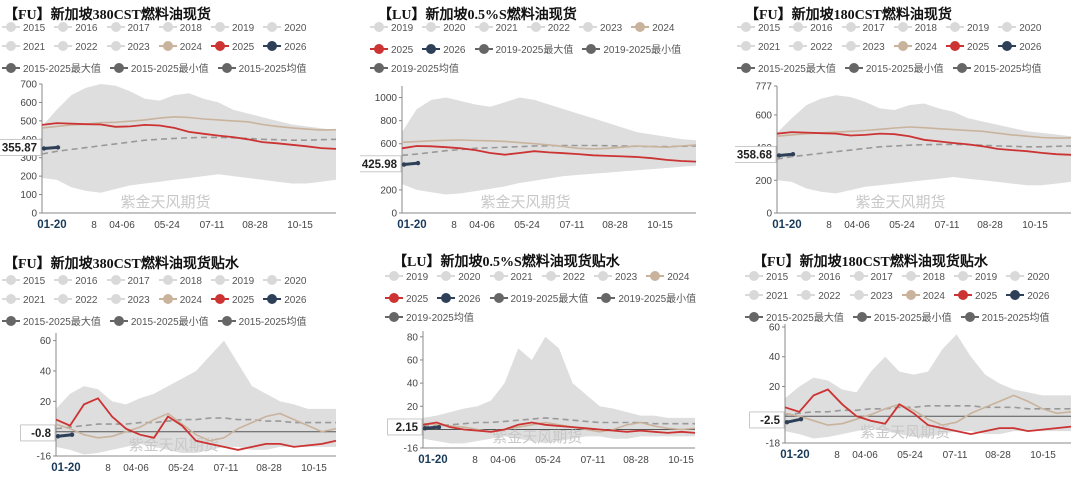  Describe the element at coordinates (769, 28) in the screenshot. I see `legend-label: 2015` at that location.